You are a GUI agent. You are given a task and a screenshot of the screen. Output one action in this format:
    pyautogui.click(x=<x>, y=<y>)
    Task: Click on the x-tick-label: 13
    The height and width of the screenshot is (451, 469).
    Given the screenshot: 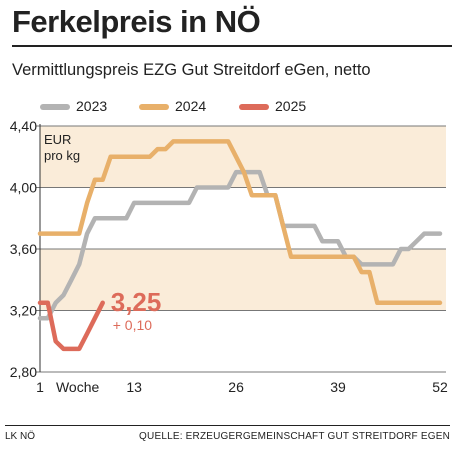 What is the action you would take?
    pyautogui.click(x=134, y=387)
    